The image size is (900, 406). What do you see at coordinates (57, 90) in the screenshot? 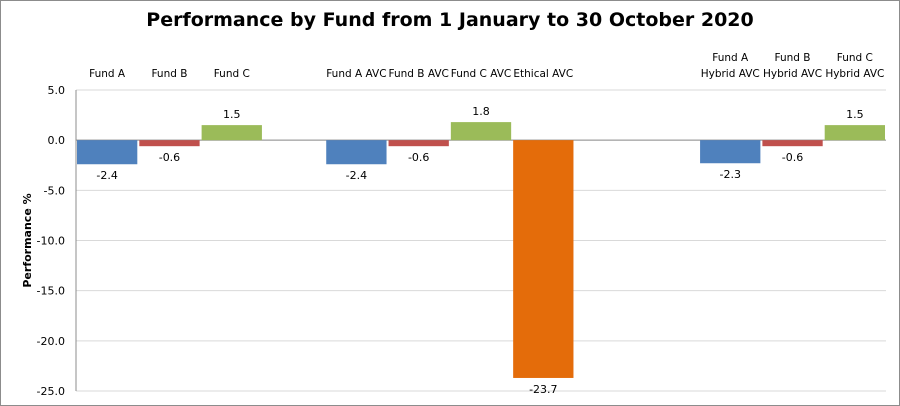
I see `y-tick-label: 5.0` at bounding box center [57, 90].